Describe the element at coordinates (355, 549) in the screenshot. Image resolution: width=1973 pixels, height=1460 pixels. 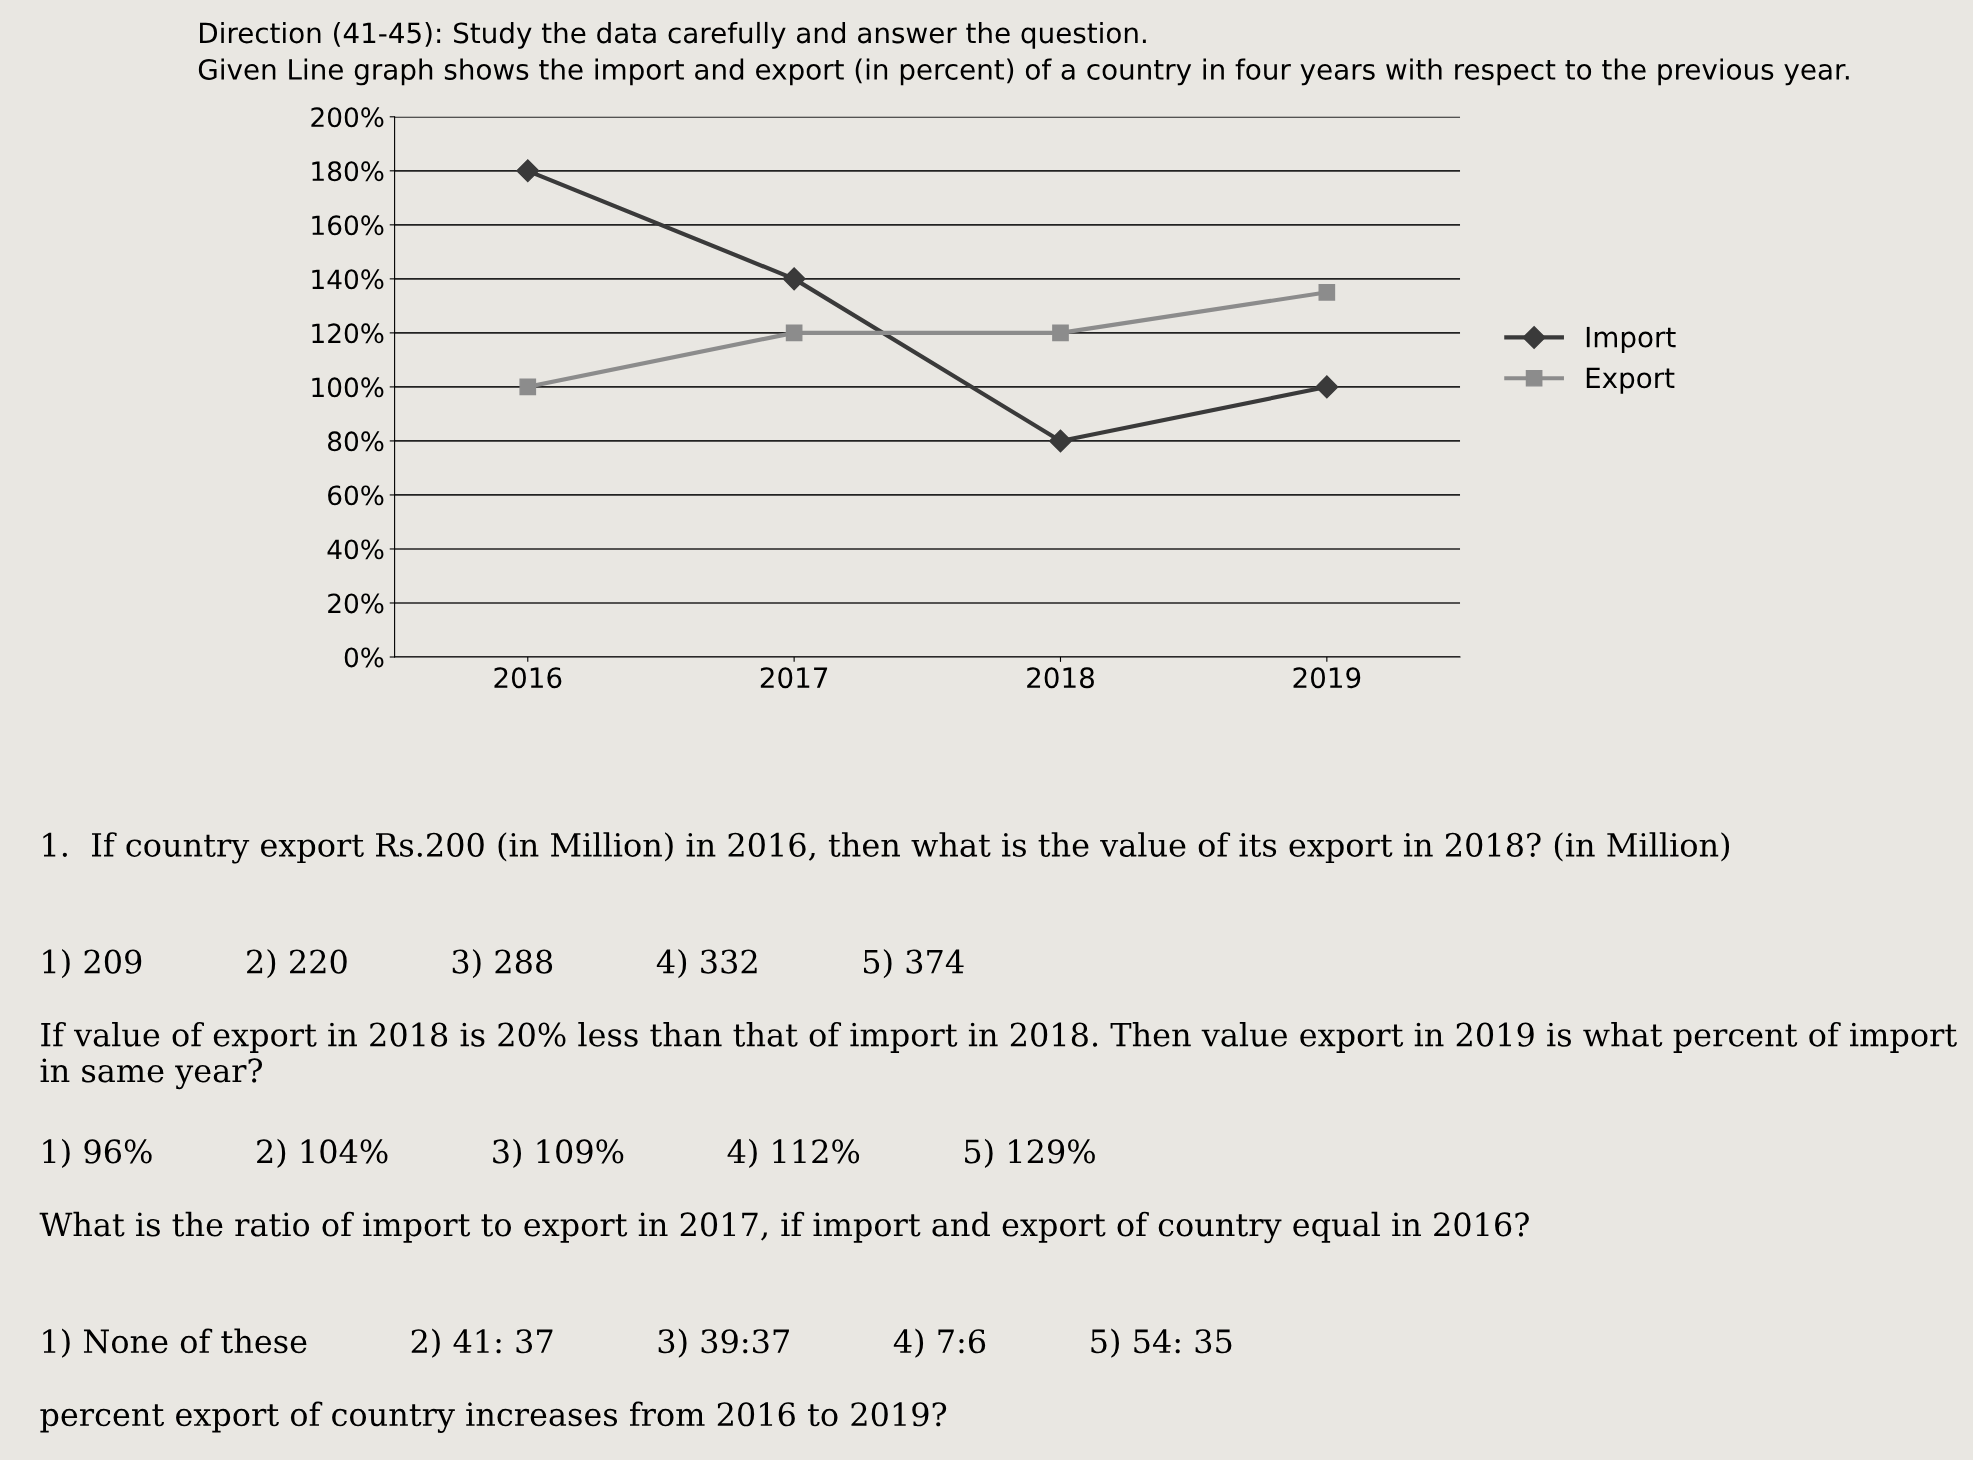
I see `y-tick-label: 40%` at that location.